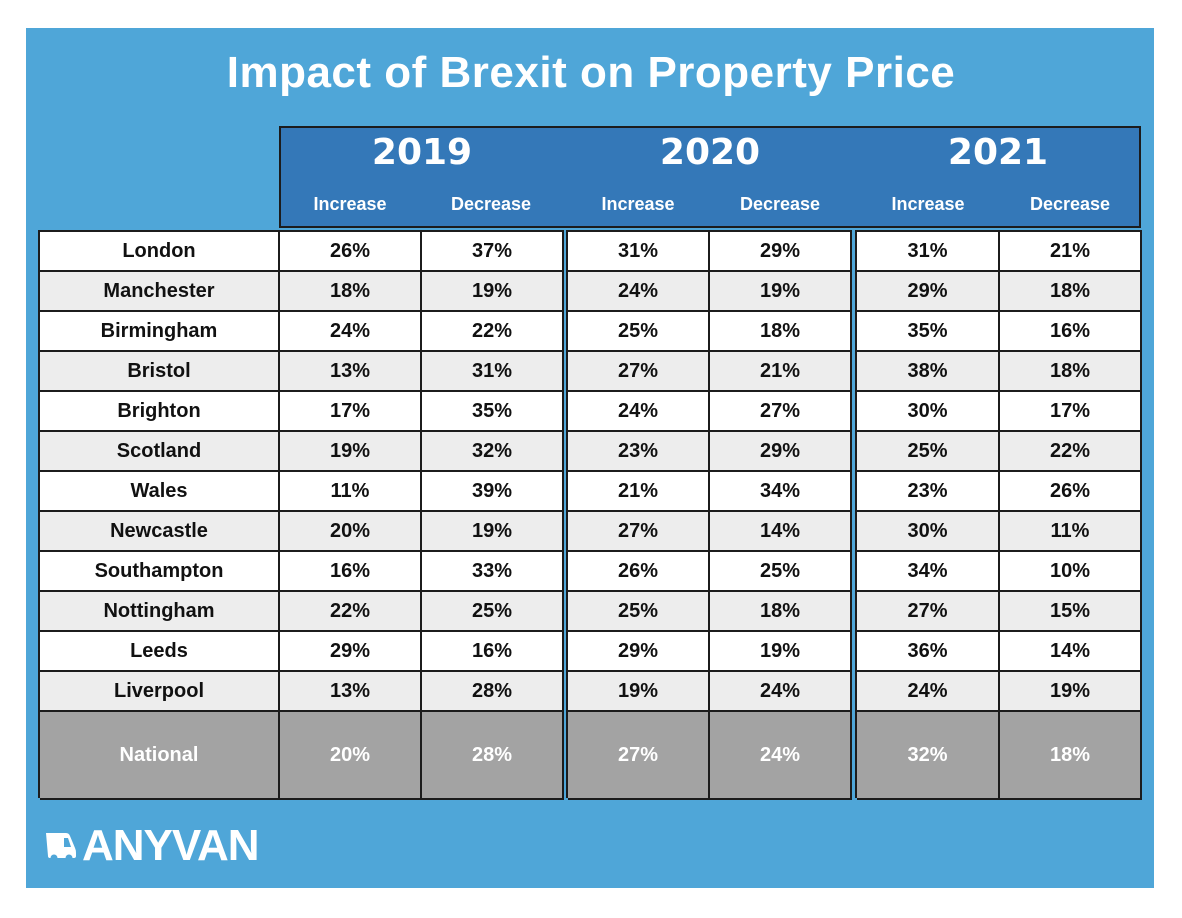 This screenshot has width=1182, height=918. I want to click on row-label: Brighton, so click(160, 412).